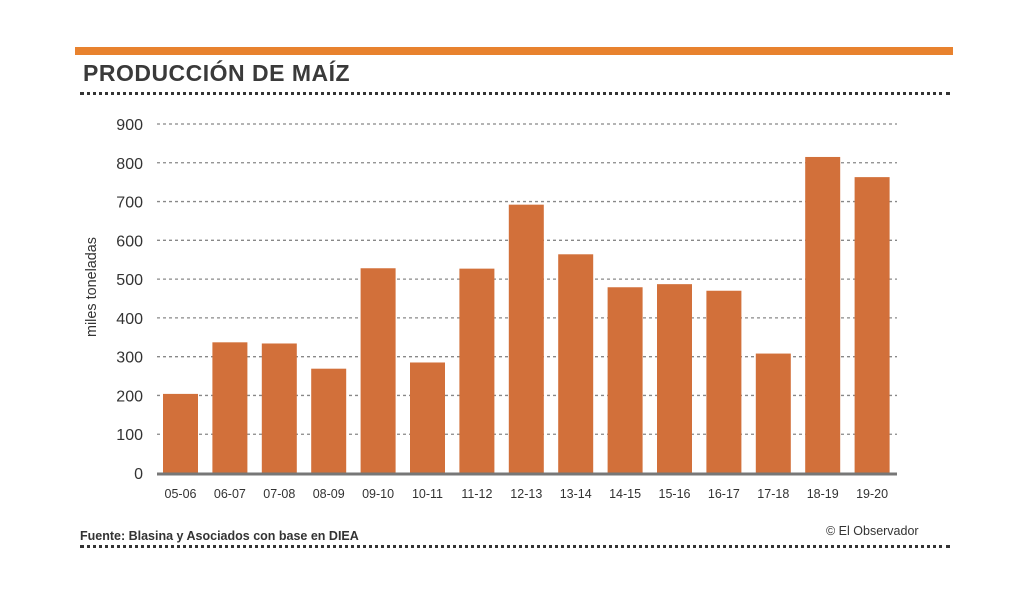  What do you see at coordinates (129, 203) in the screenshot?
I see `y-tick-label: 700` at bounding box center [129, 203].